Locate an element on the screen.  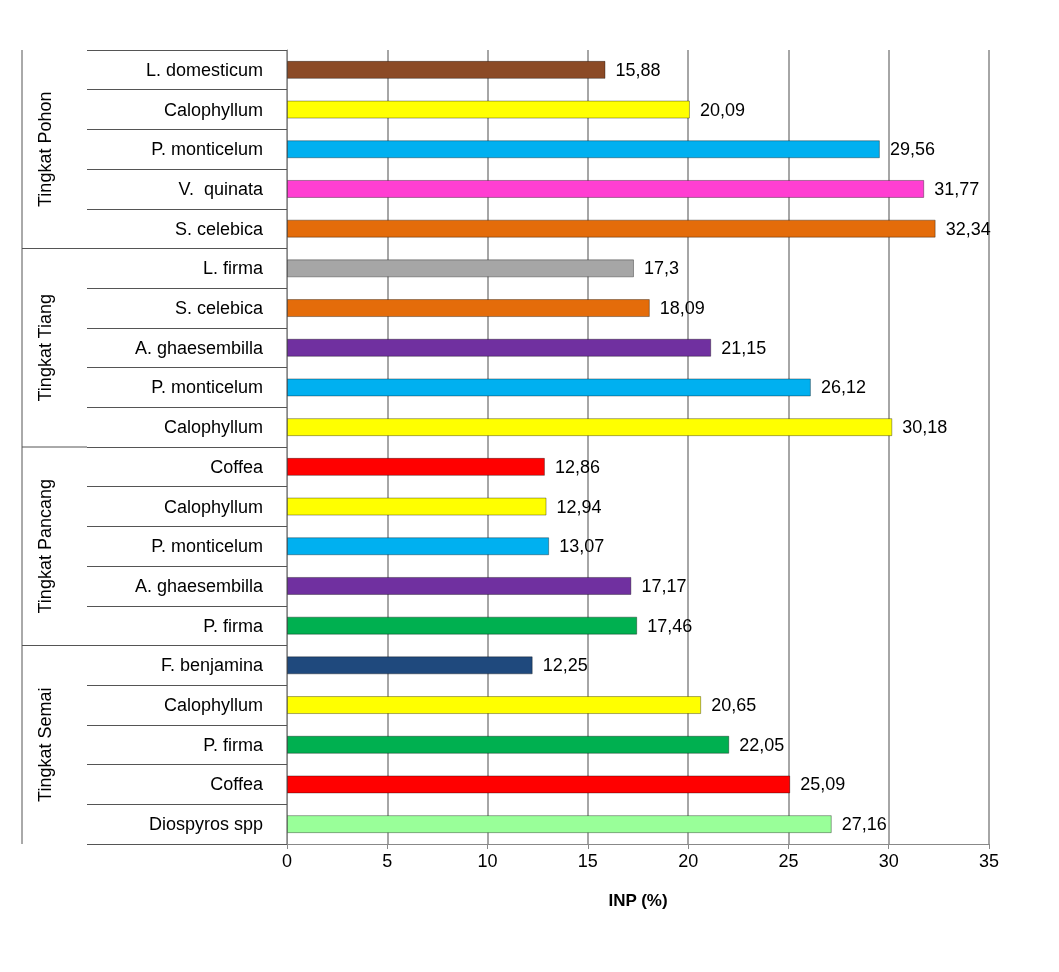
x-tick-label: 15 is located at coordinates (587, 861).